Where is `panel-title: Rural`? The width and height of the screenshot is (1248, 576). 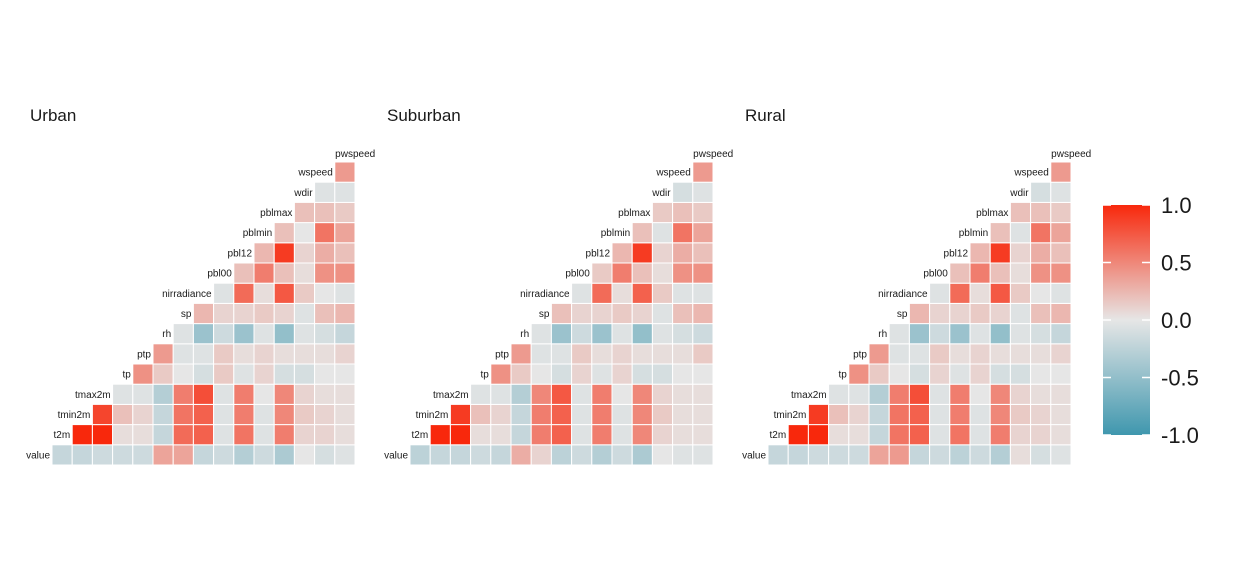
panel-title: Rural is located at coordinates (765, 115).